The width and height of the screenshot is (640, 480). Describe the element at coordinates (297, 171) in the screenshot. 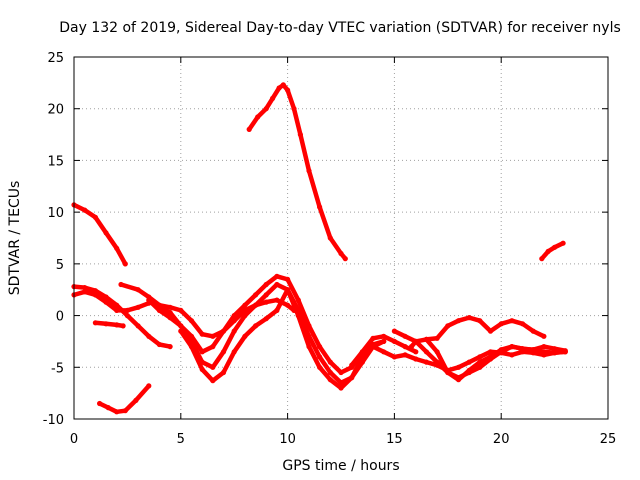

I see `series-line-t10` at that location.